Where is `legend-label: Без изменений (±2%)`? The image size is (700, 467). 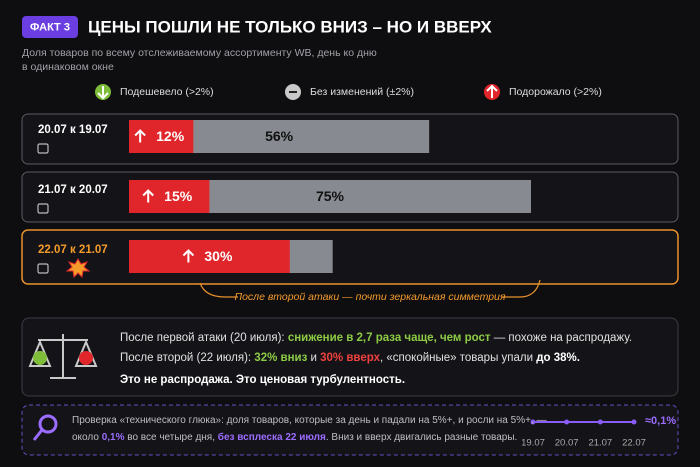
legend-label: Без изменений (±2%) is located at coordinates (362, 92).